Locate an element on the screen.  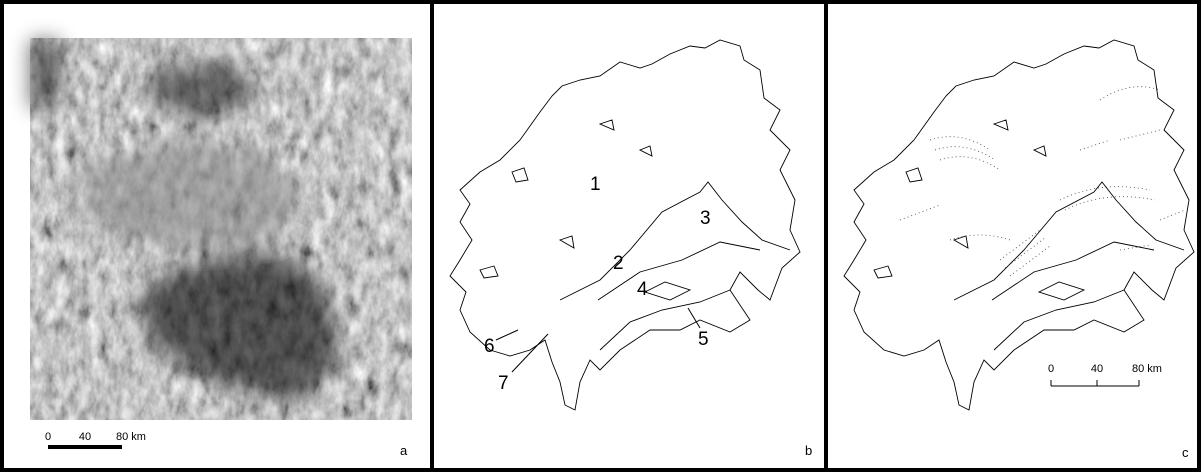
unit-label: 5 is located at coordinates (703, 339).